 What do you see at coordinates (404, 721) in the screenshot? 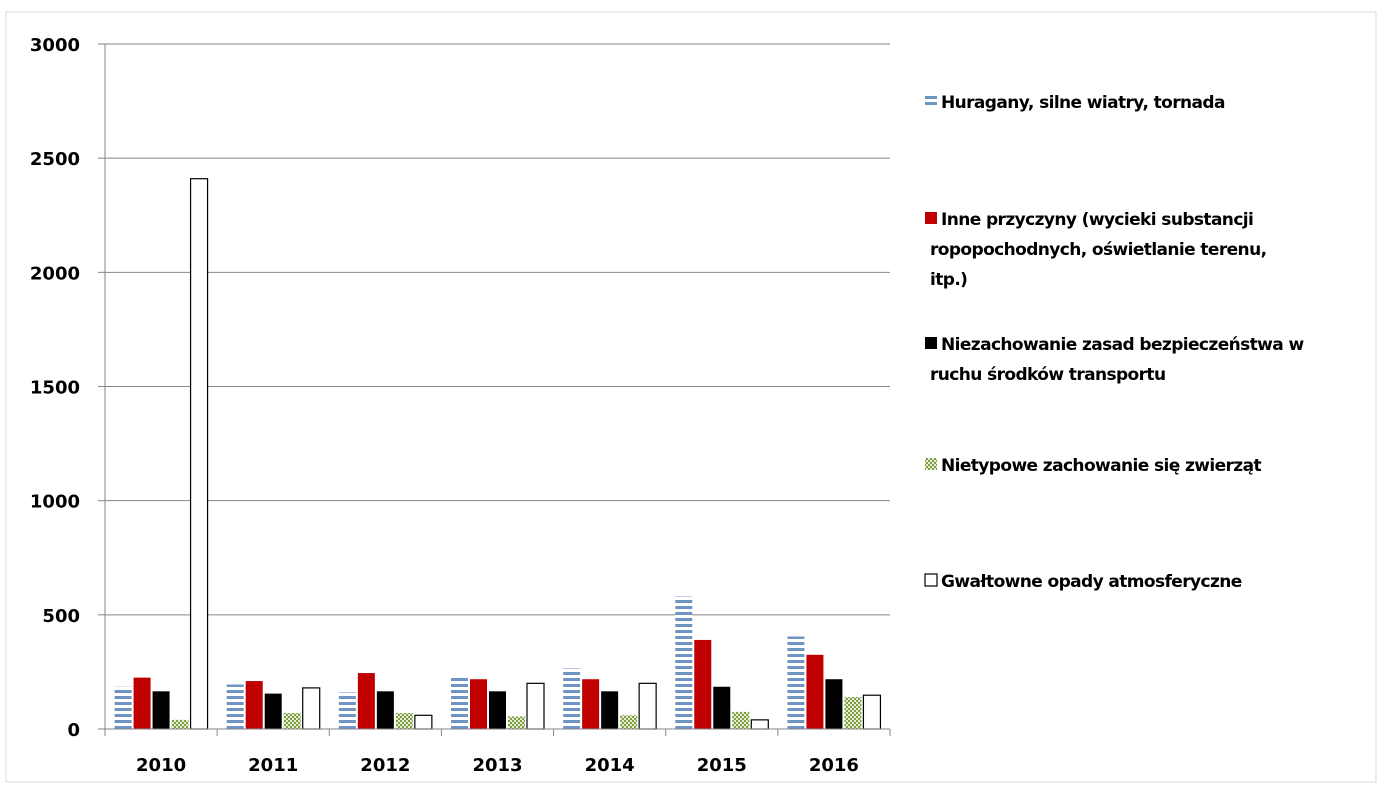
I see `bar-4-2012` at bounding box center [404, 721].